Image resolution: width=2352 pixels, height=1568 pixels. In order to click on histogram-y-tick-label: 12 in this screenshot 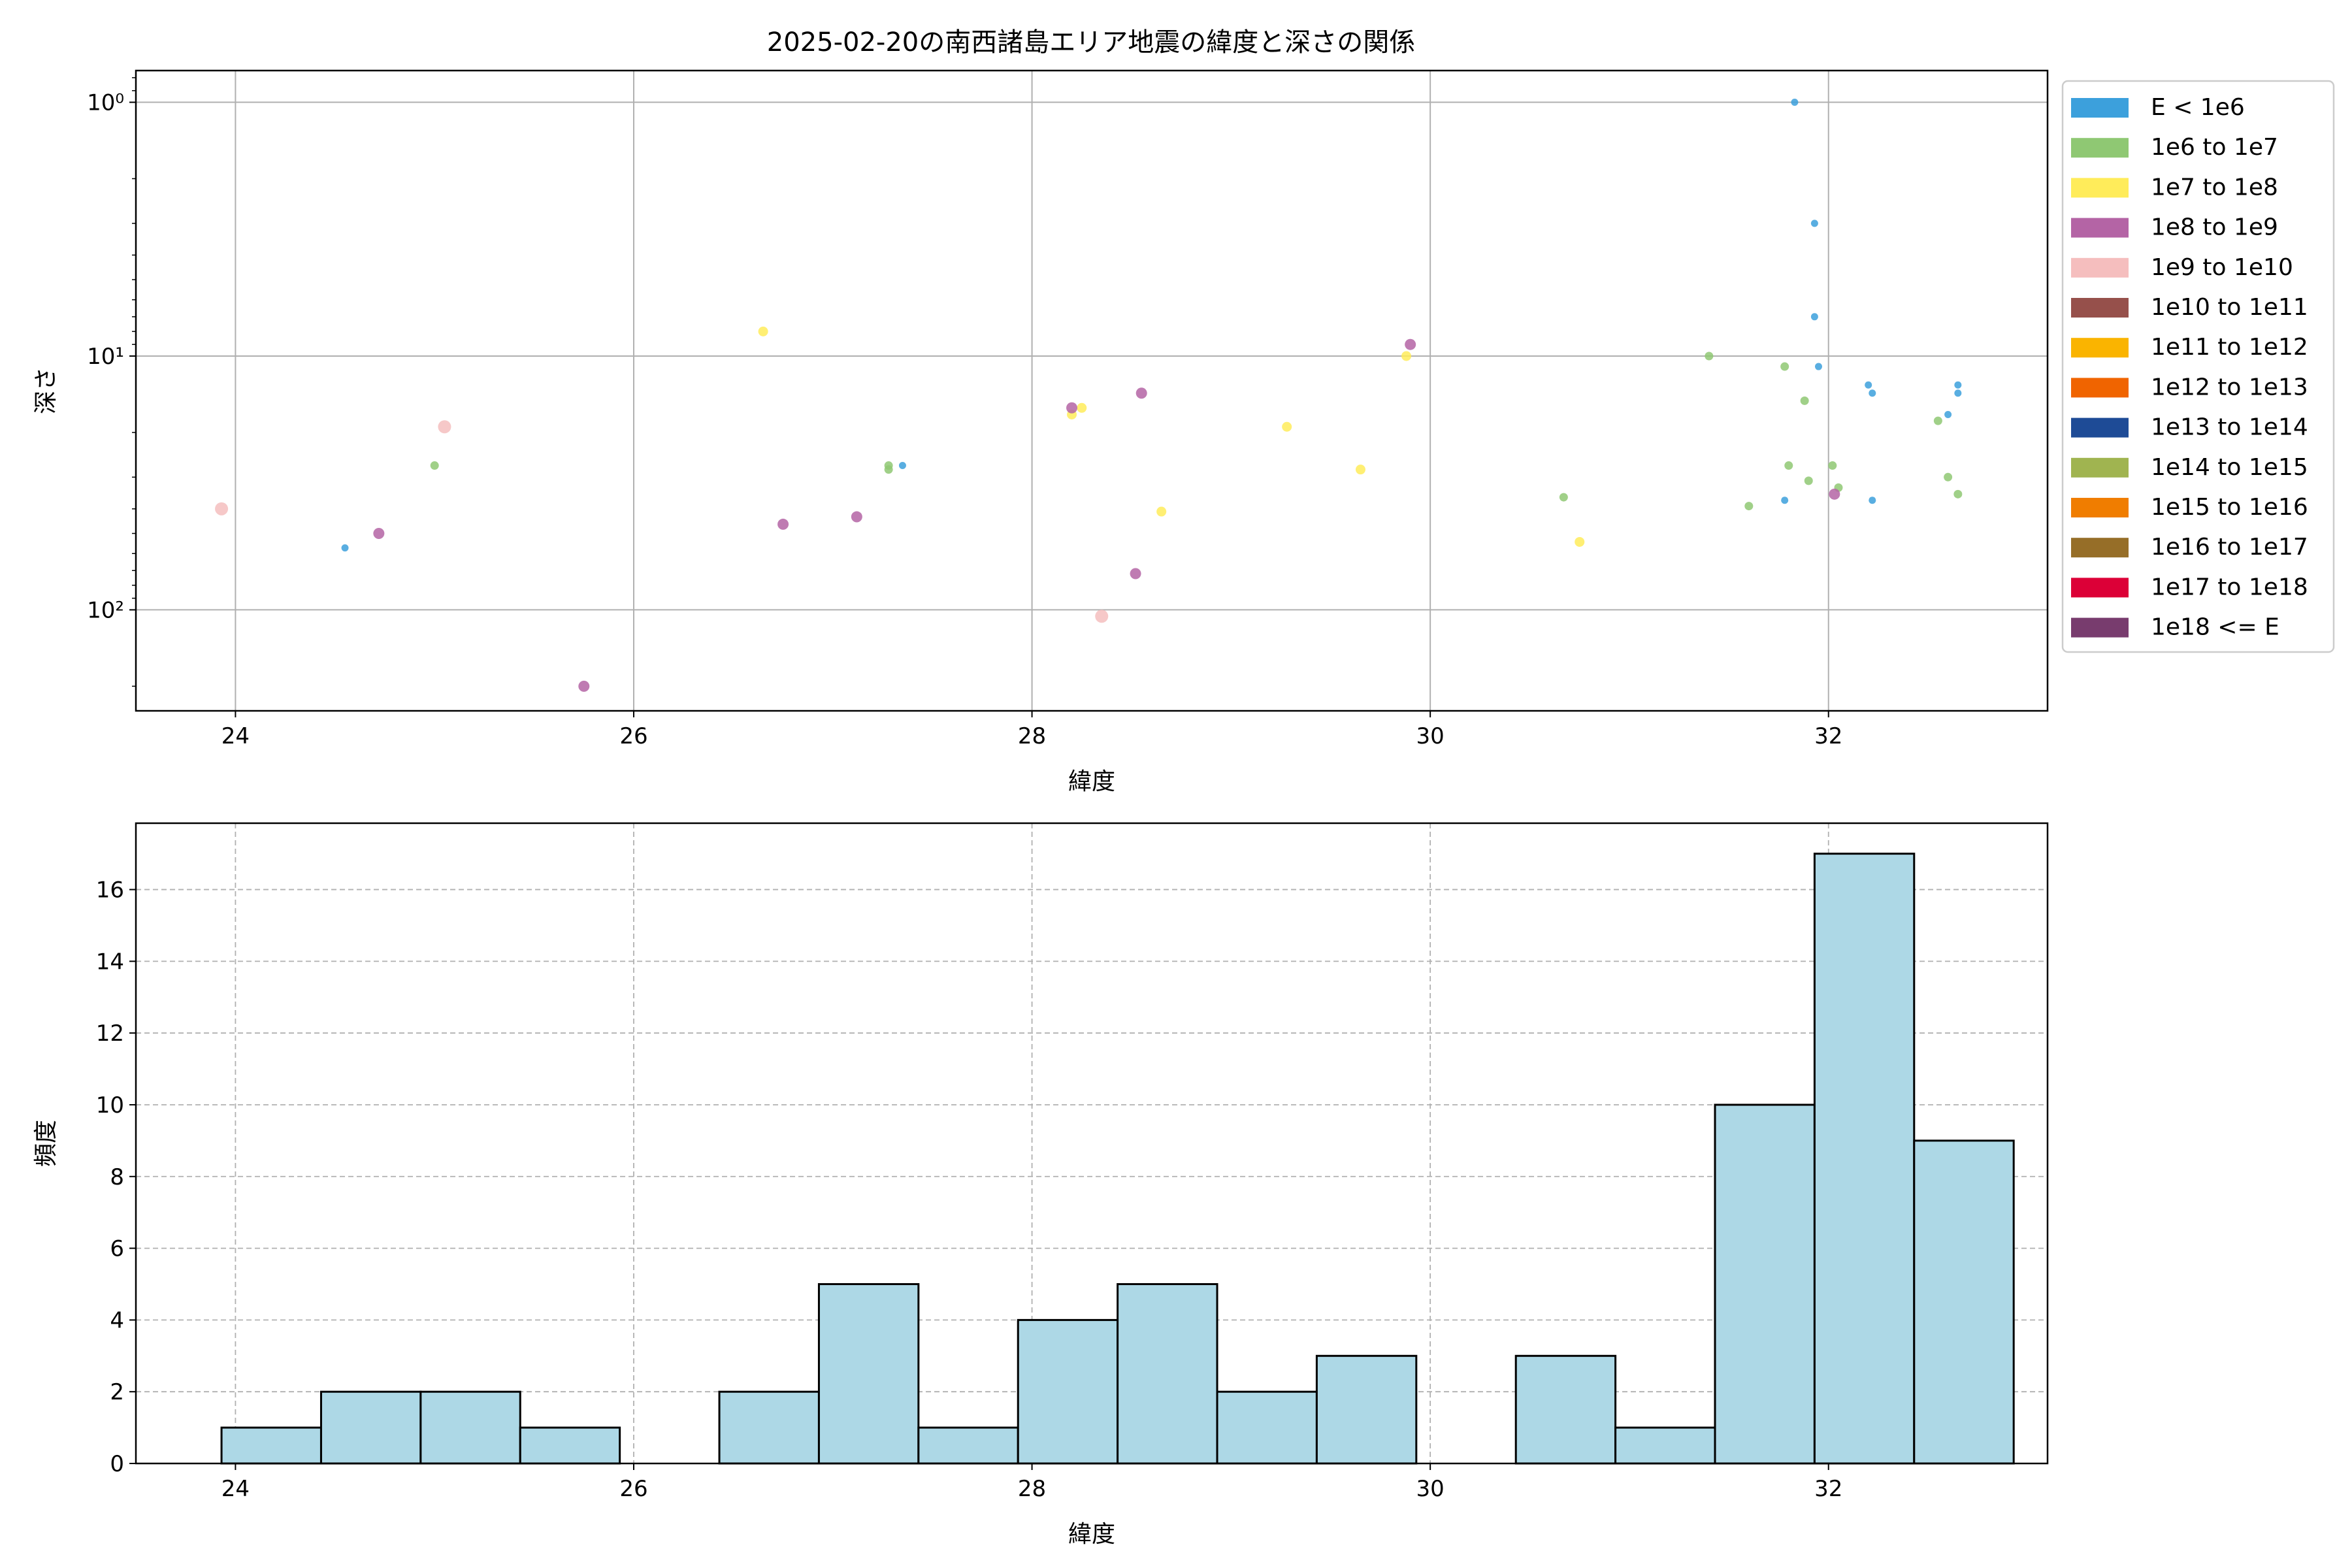, I will do `click(110, 1034)`.